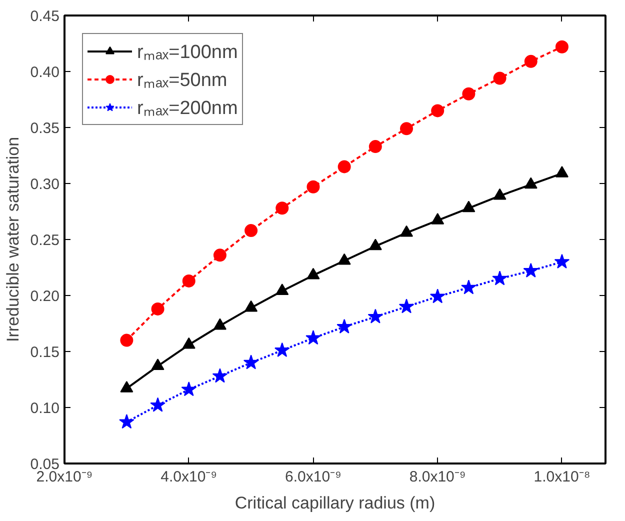 Image resolution: width=625 pixels, height=521 pixels. I want to click on y-axis-title: Irreducible water saturation, so click(12, 239).